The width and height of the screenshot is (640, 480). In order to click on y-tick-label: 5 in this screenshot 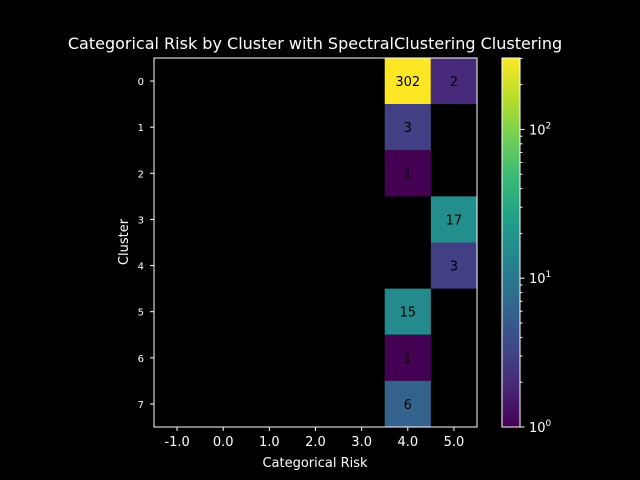, I will do `click(141, 313)`.